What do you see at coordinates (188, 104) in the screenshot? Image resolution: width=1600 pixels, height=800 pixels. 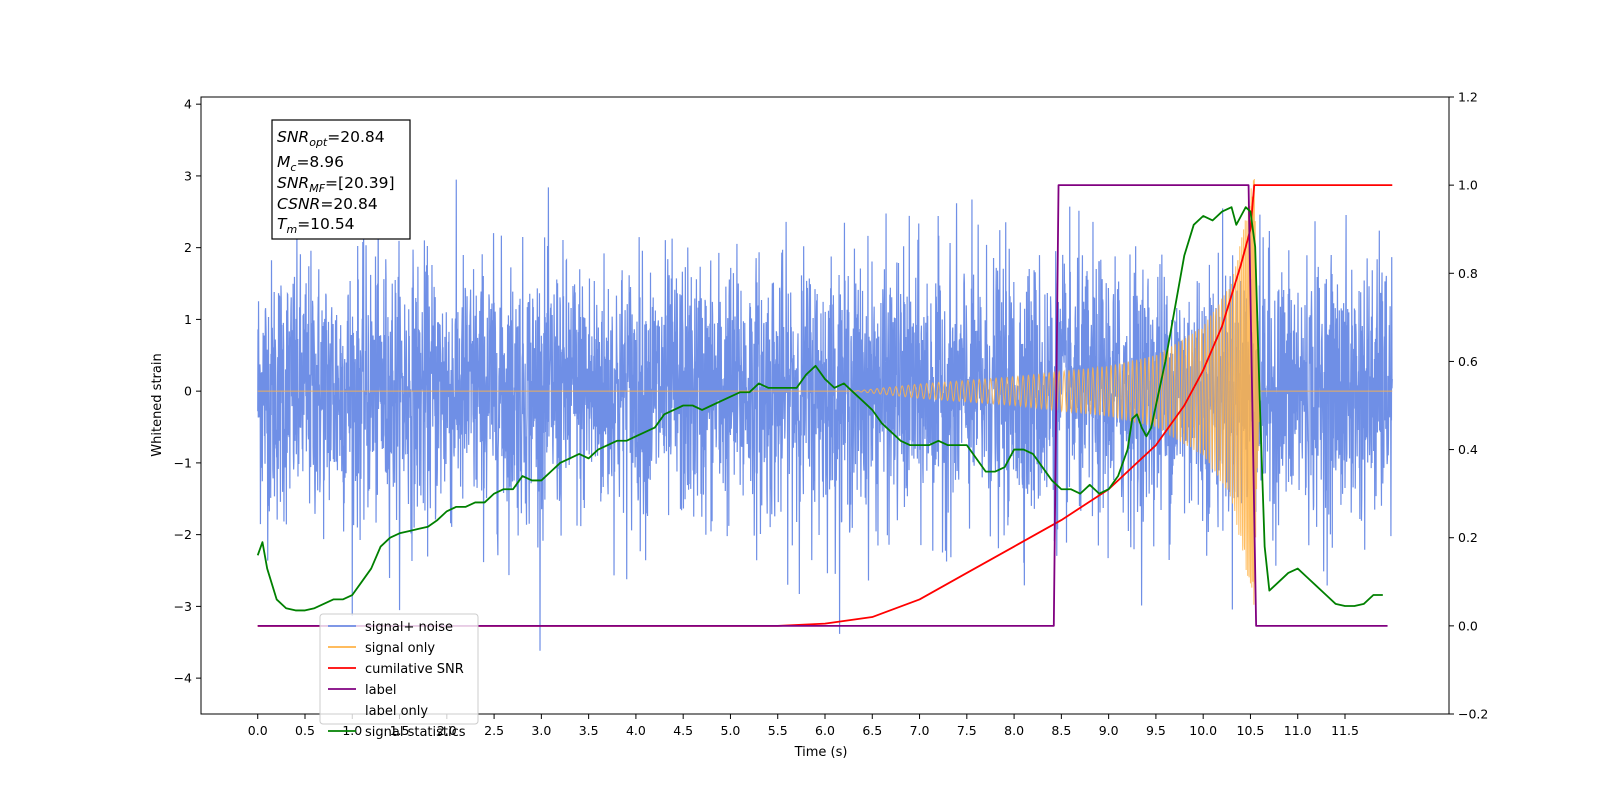 I see `y-left-tick-label: 4` at bounding box center [188, 104].